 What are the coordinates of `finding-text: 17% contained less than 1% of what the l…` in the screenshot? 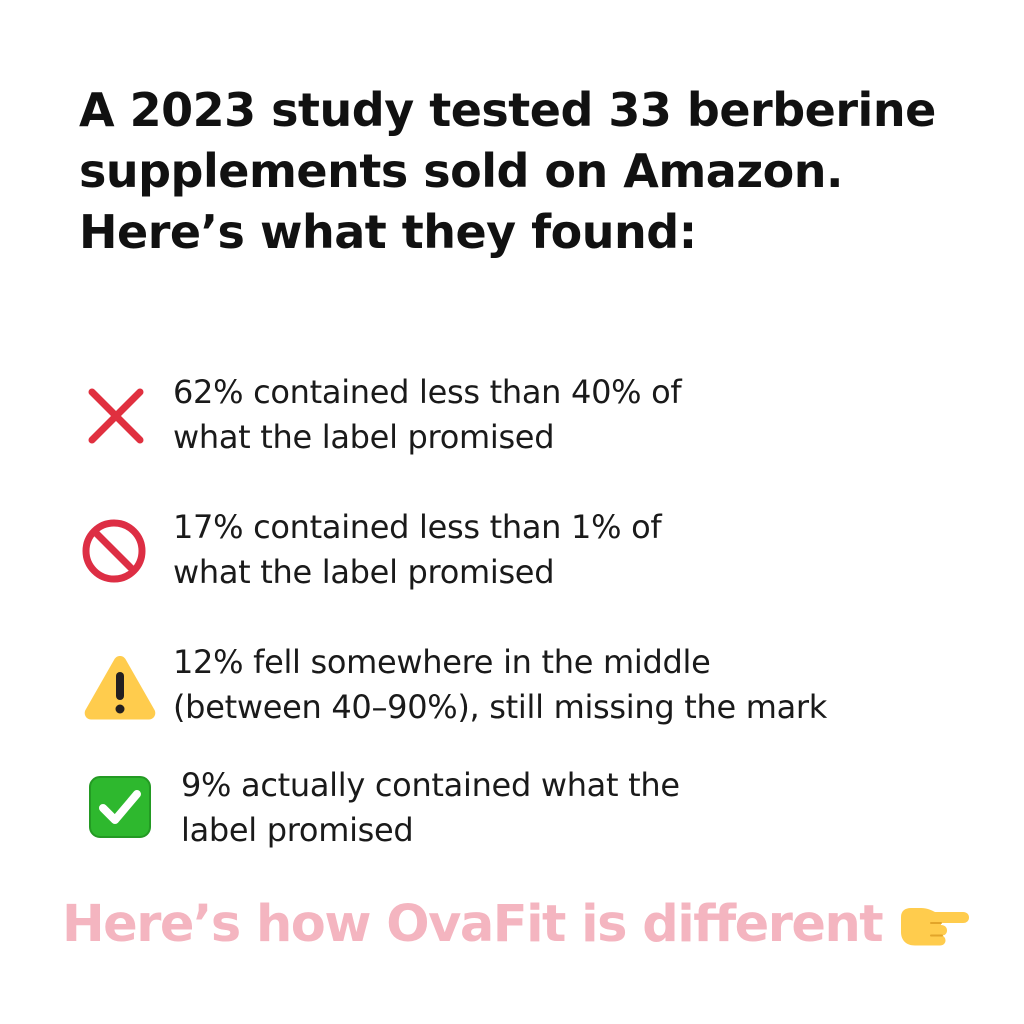 It's located at (417, 550).